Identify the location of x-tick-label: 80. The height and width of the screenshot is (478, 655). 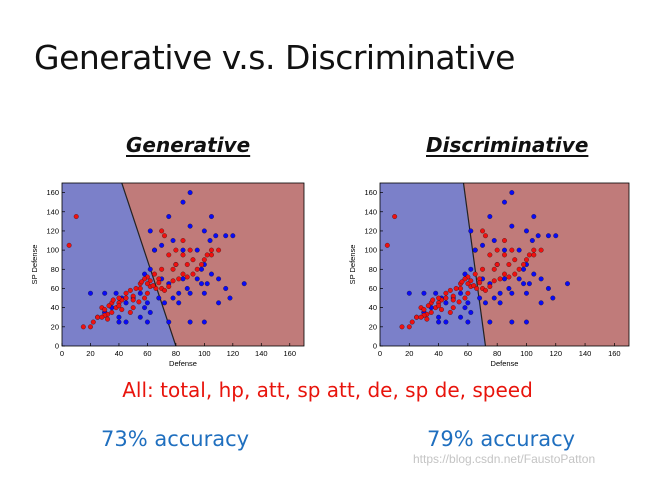
(176, 353).